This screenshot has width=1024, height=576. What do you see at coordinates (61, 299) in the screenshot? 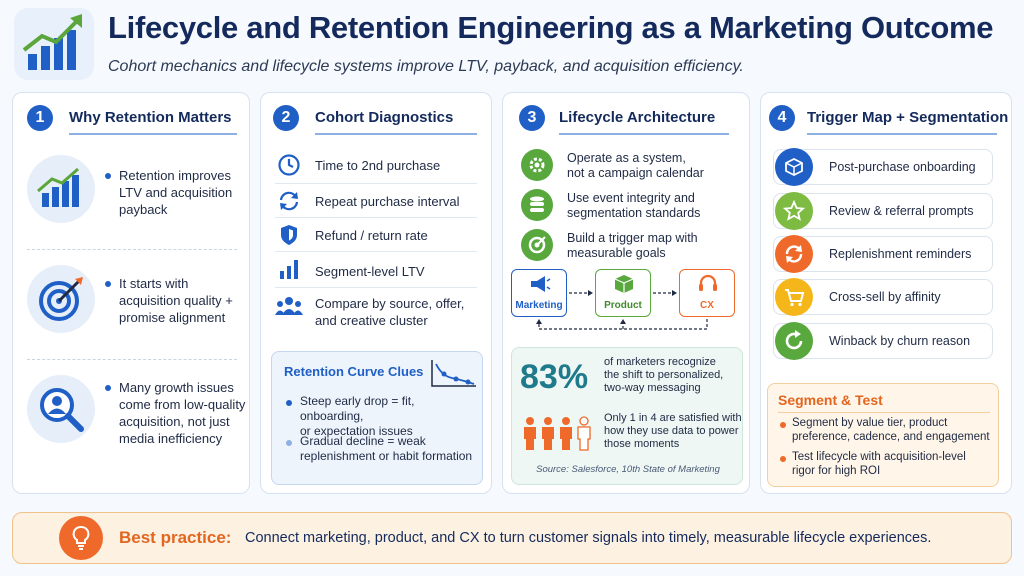
I see `target-icon` at bounding box center [61, 299].